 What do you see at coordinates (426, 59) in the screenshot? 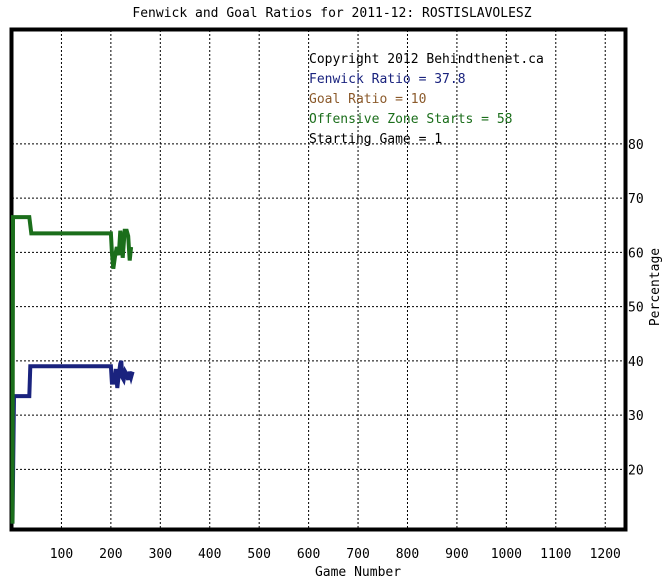
I see `copyright-annotation: Copyright 2012 Behindthenet.ca` at bounding box center [426, 59].